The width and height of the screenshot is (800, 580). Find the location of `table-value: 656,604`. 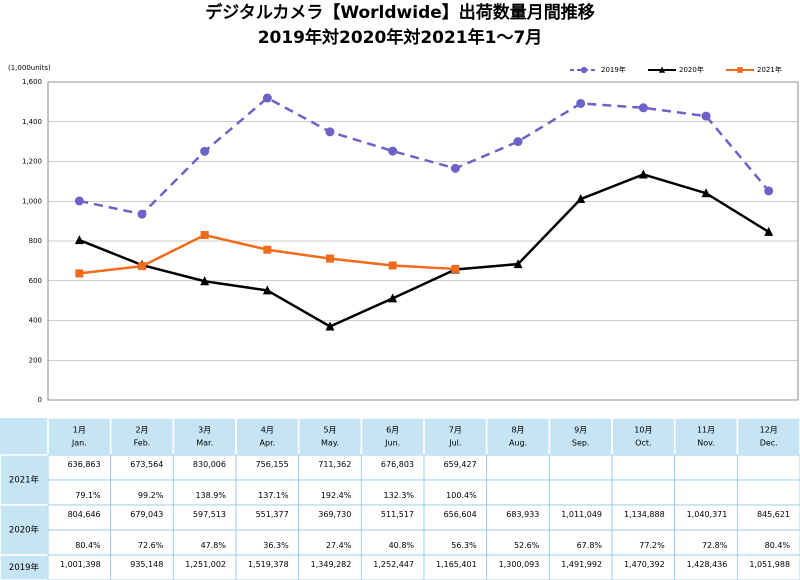

table-value: 656,604 is located at coordinates (460, 514).